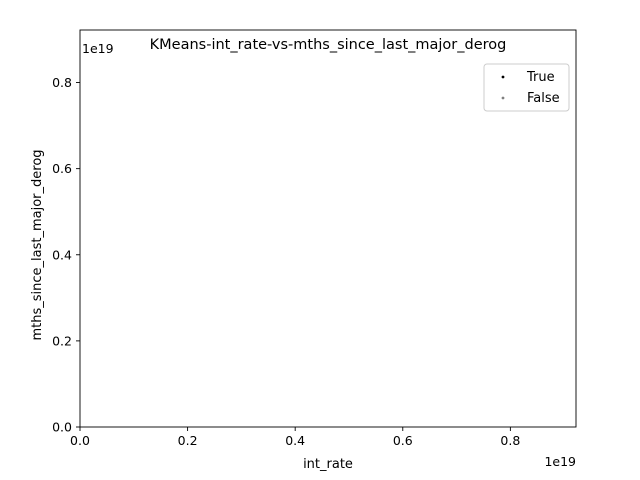 Image resolution: width=640 pixels, height=480 pixels. I want to click on y-tick-label: 0.2, so click(62, 340).